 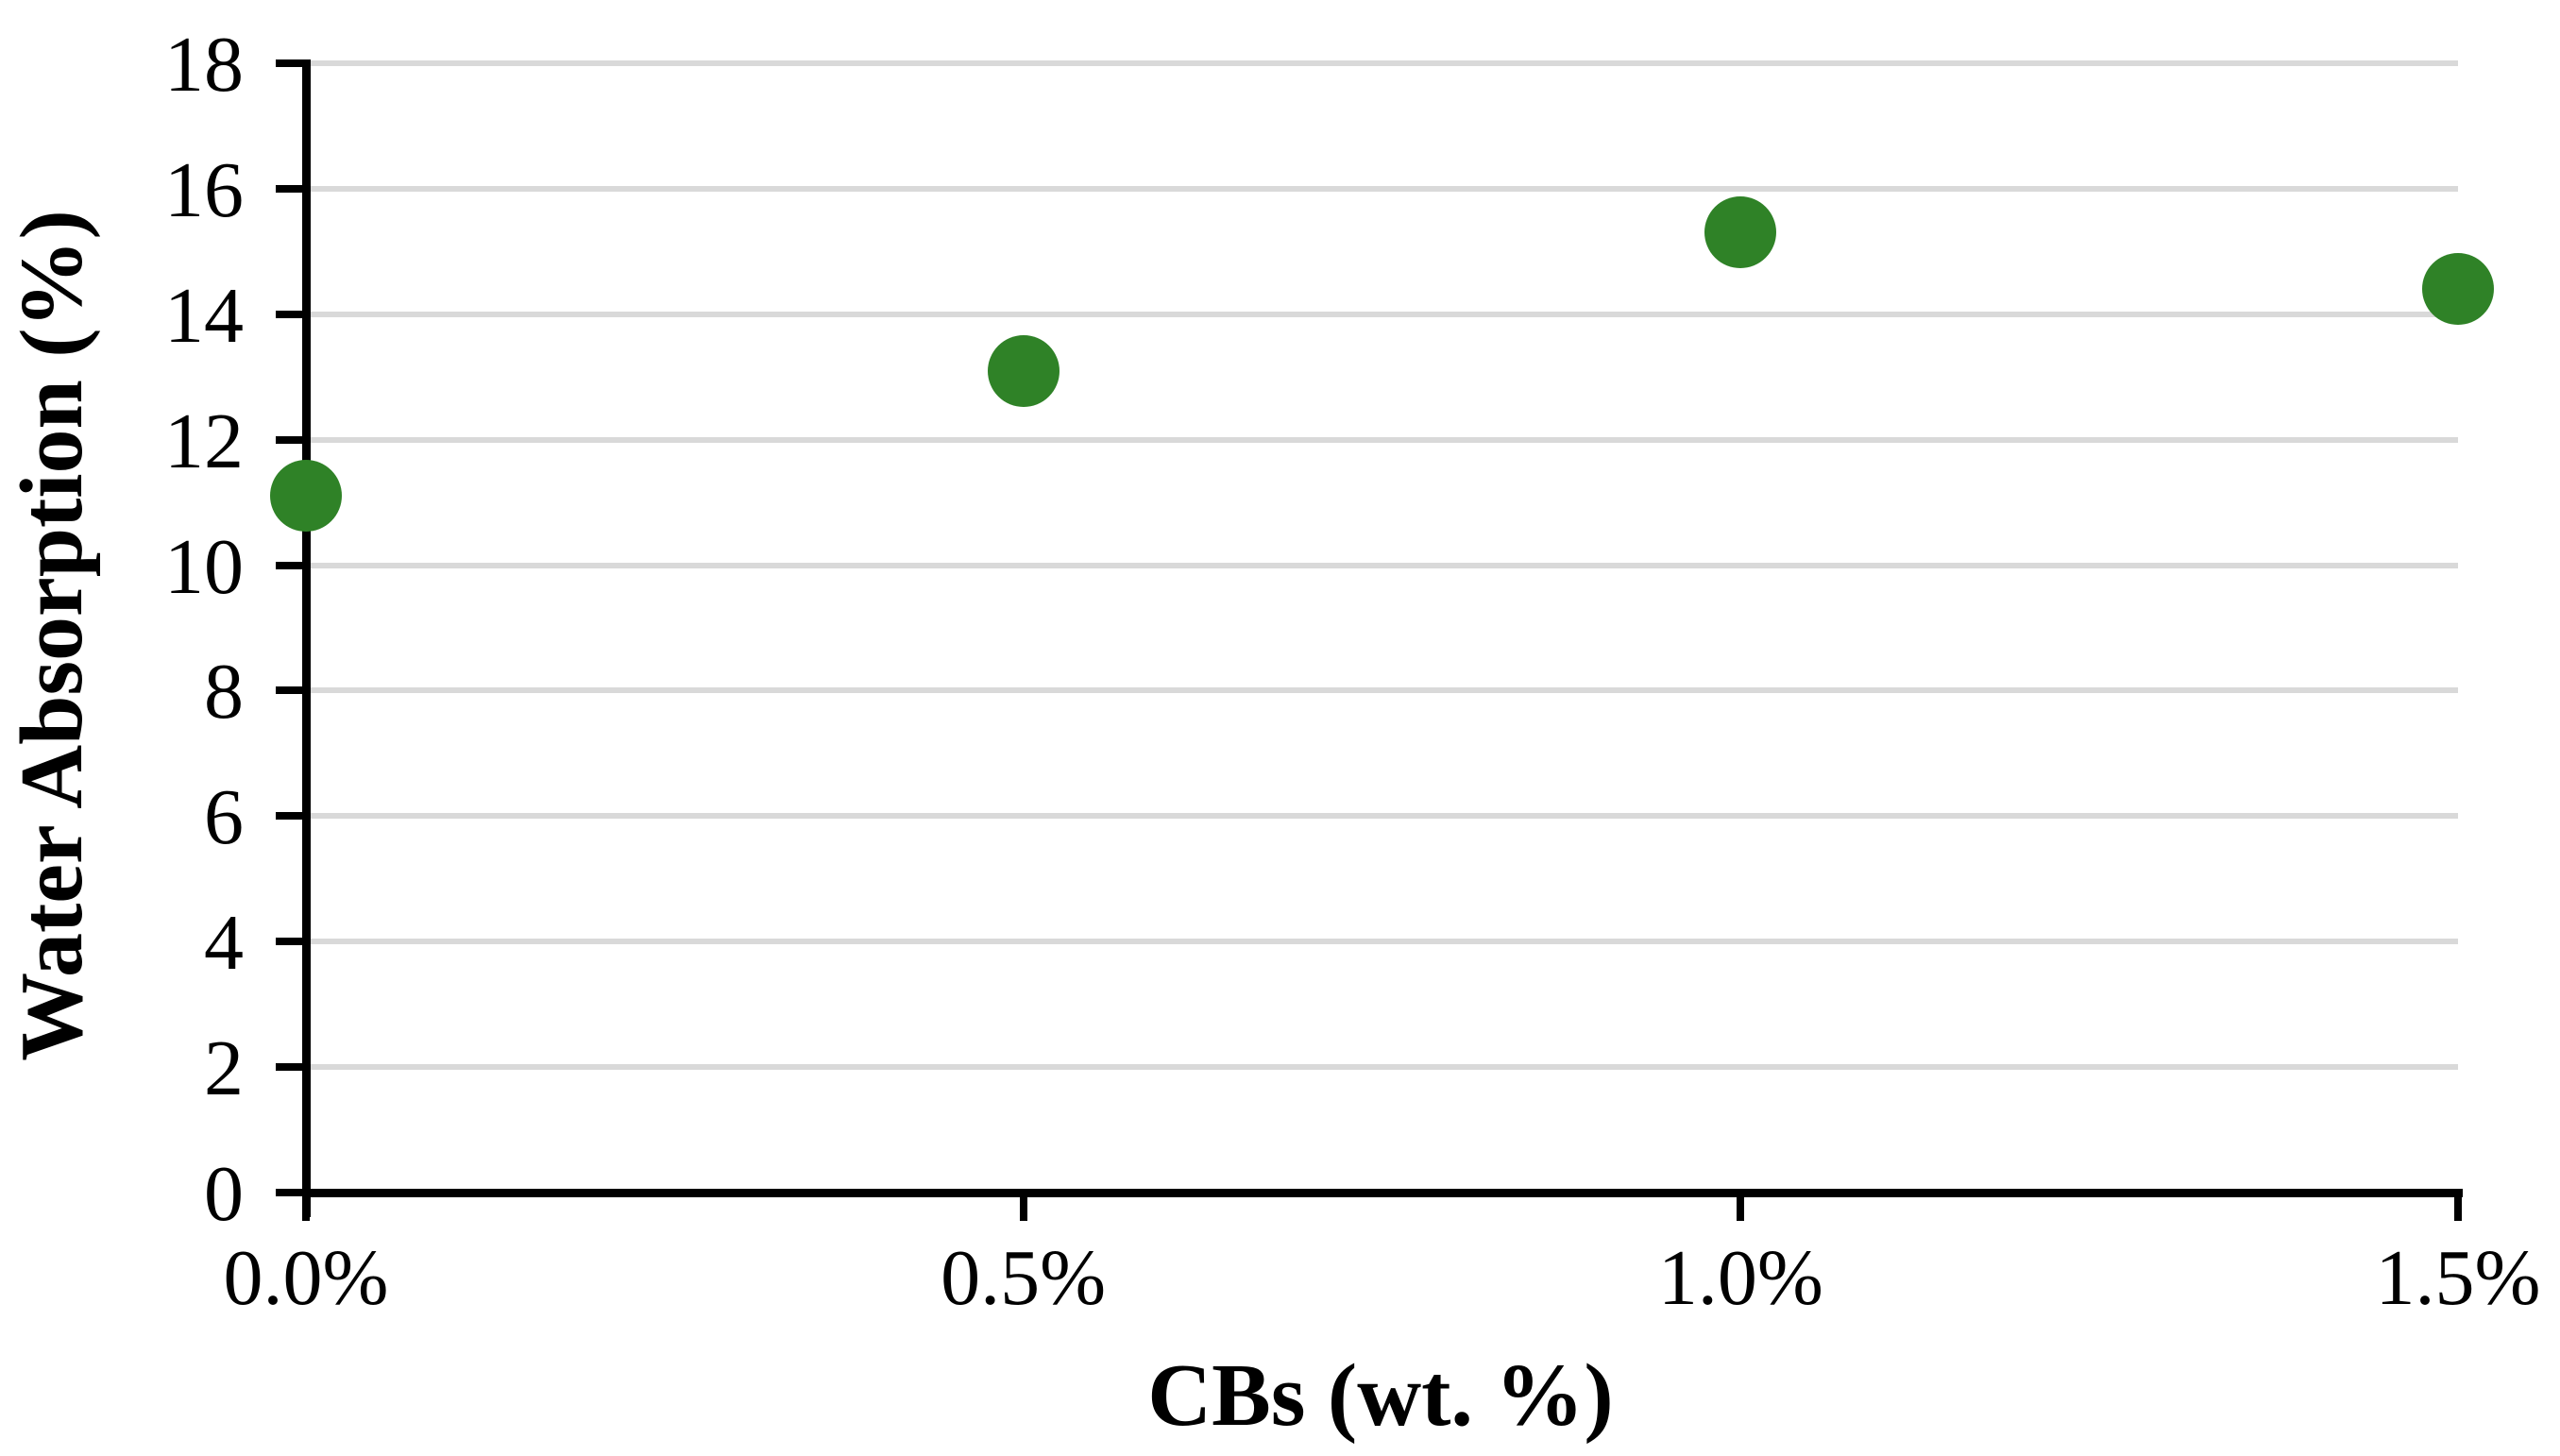 What do you see at coordinates (224, 943) in the screenshot?
I see `y-tick-label-4: 4` at bounding box center [224, 943].